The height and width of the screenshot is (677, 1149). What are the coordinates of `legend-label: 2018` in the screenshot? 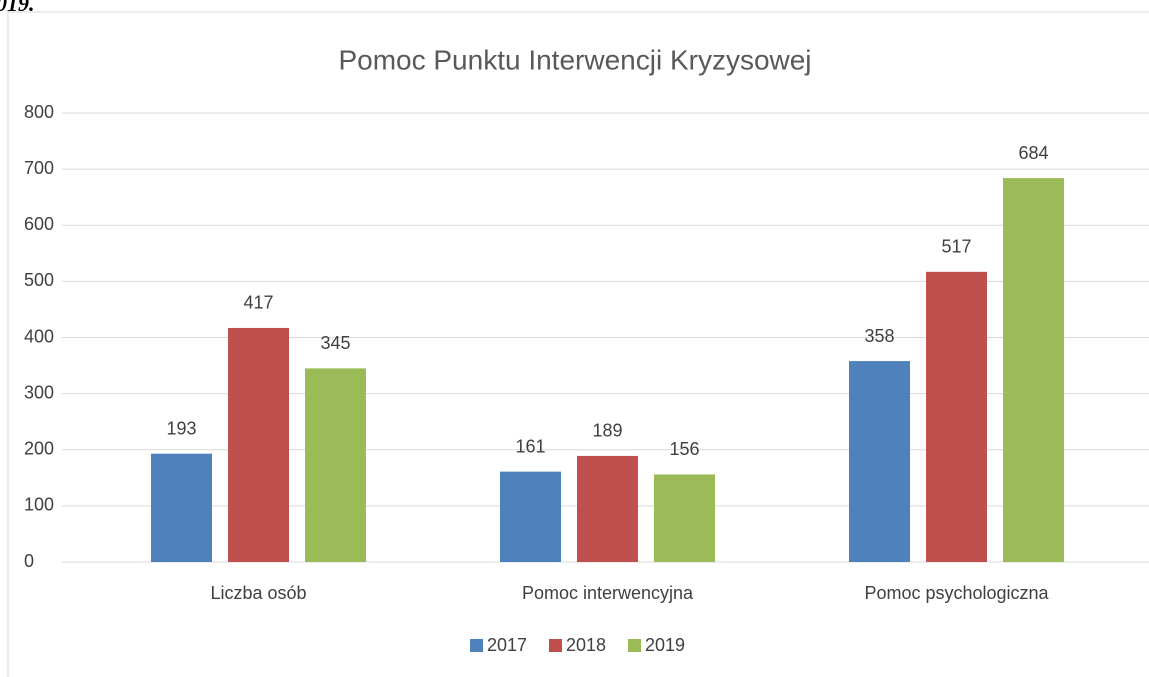 It's located at (586, 645).